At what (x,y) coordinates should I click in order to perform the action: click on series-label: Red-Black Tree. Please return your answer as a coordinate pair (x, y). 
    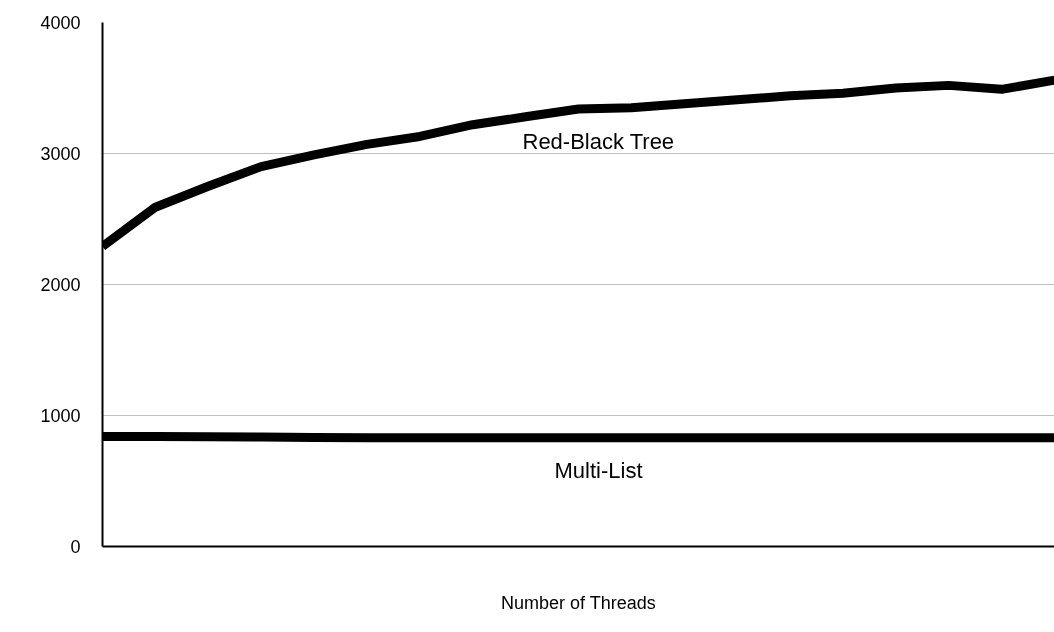
    Looking at the image, I should click on (598, 141).